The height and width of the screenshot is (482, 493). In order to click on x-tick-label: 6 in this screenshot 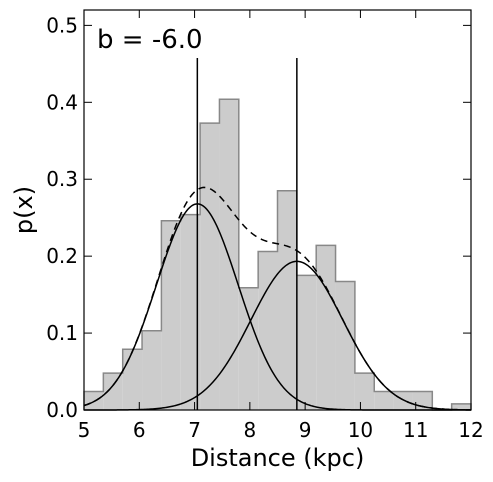, I will do `click(139, 430)`.